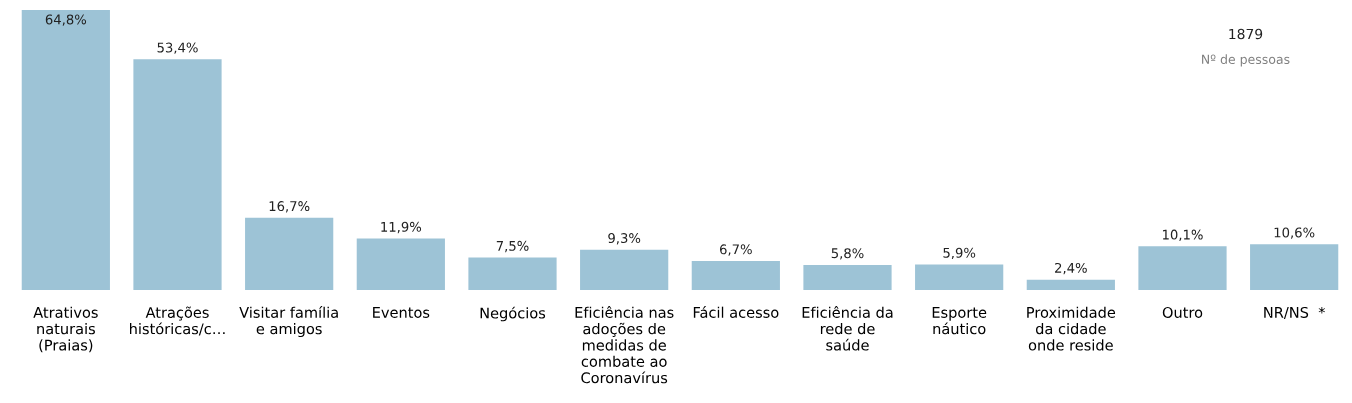 The image size is (1352, 403). Describe the element at coordinates (959, 253) in the screenshot. I see `data-label: 5,9%` at that location.